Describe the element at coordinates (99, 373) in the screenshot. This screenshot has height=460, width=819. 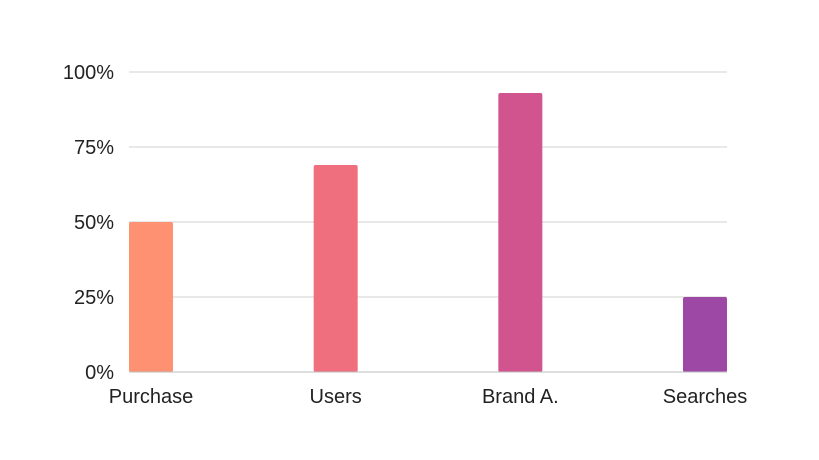
I see `y-tick-label: 0%` at that location.